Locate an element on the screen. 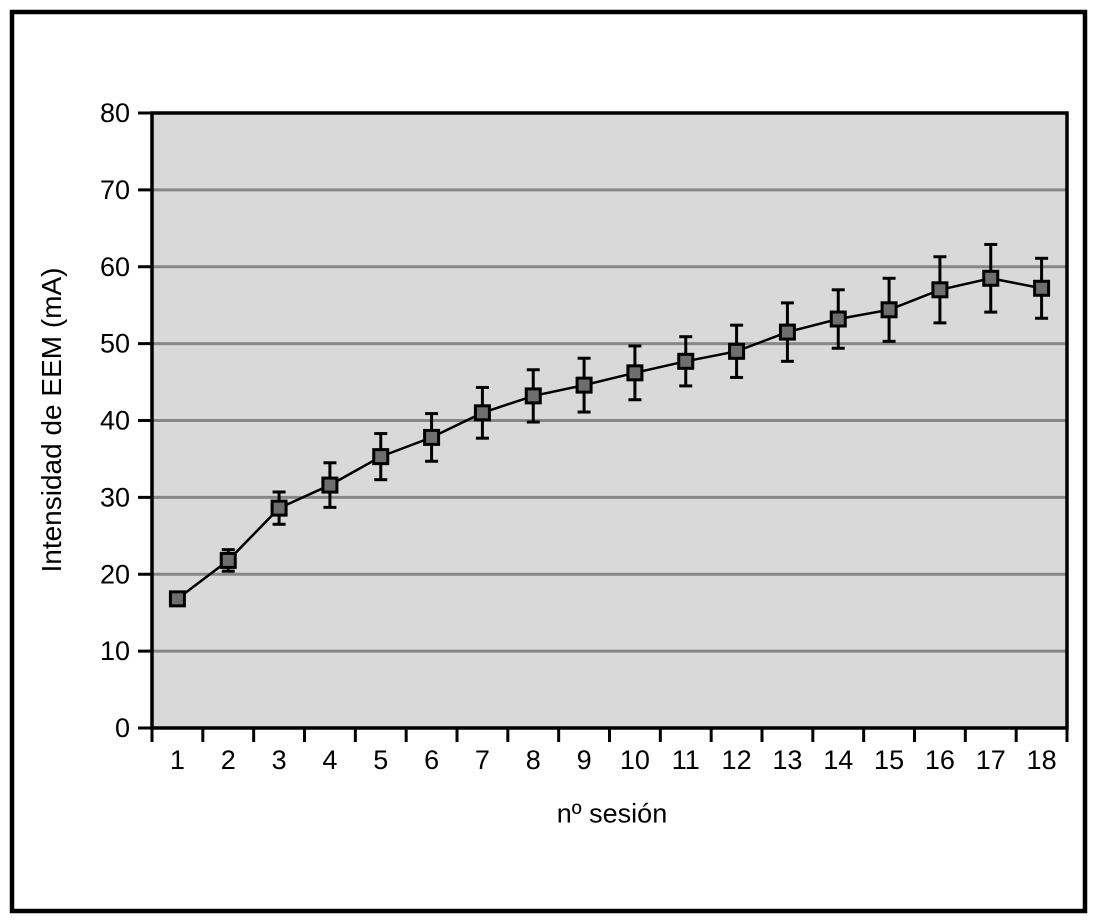  y-tick-label: 40 is located at coordinates (115, 421).